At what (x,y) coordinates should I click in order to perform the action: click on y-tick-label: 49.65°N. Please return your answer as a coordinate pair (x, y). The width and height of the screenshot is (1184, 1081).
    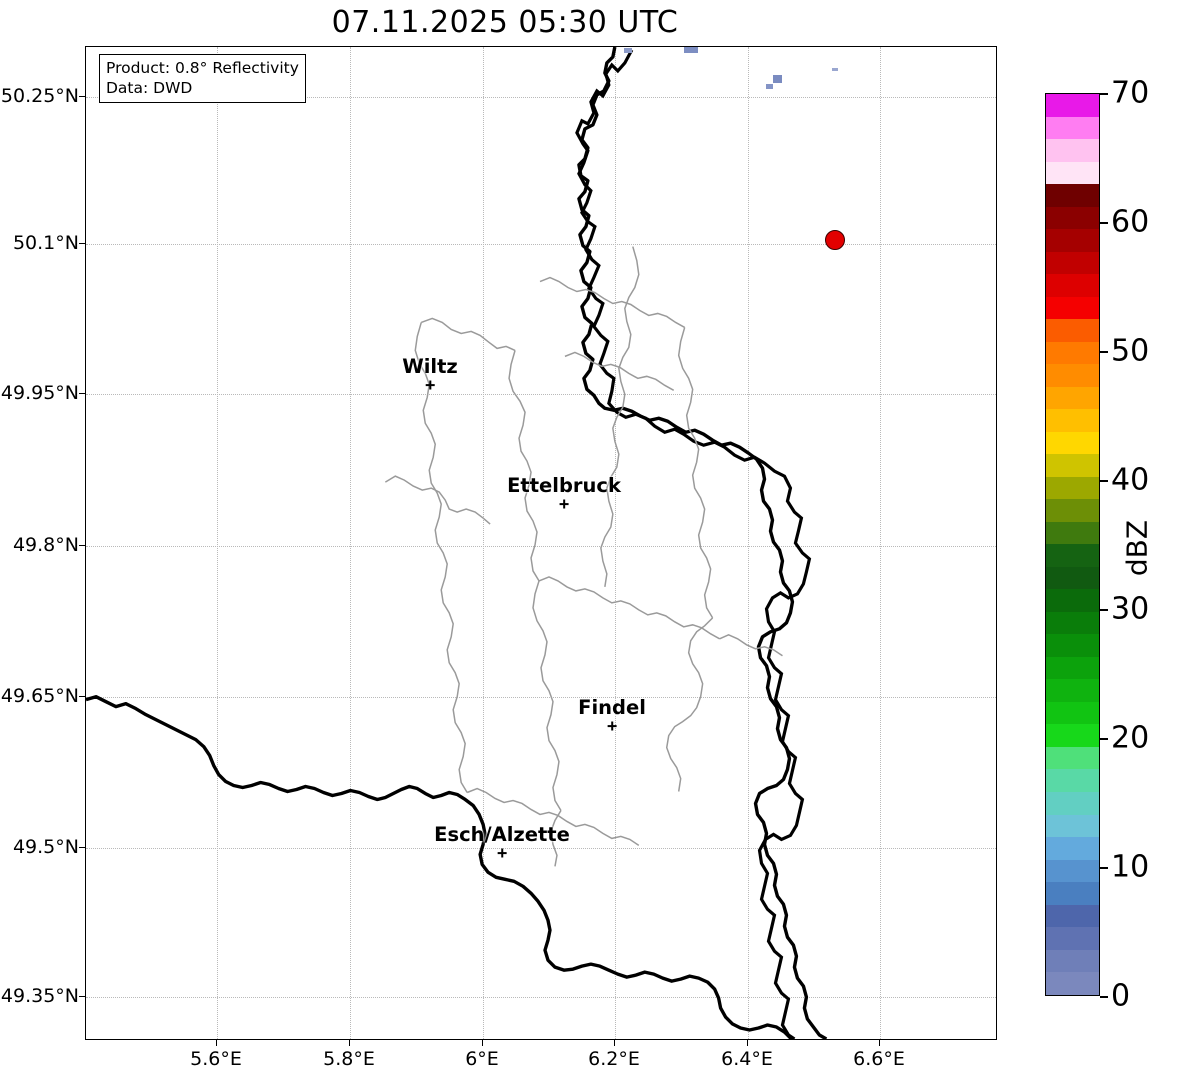
    Looking at the image, I should click on (39, 696).